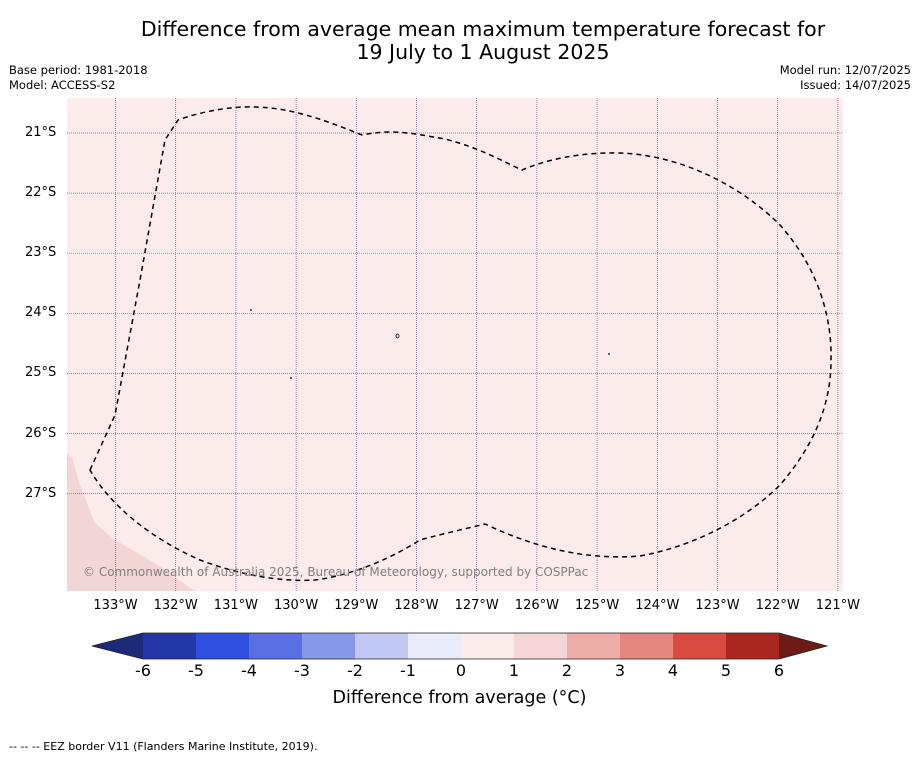 This screenshot has width=919, height=758. I want to click on colorbar-tick-label: -1, so click(408, 670).